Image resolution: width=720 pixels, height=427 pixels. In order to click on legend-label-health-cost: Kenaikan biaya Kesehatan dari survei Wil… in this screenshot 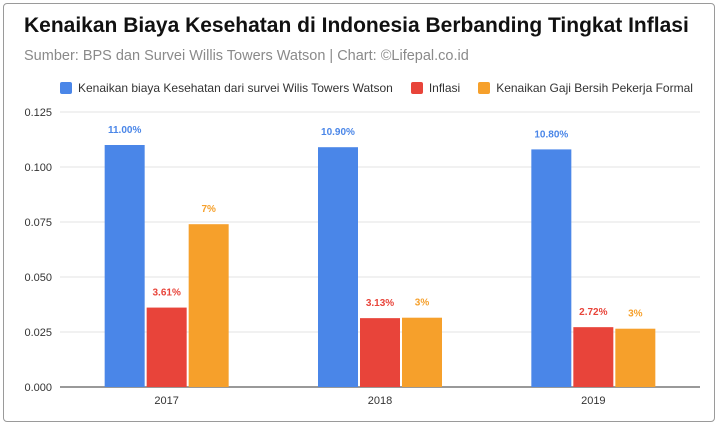, I will do `click(235, 88)`.